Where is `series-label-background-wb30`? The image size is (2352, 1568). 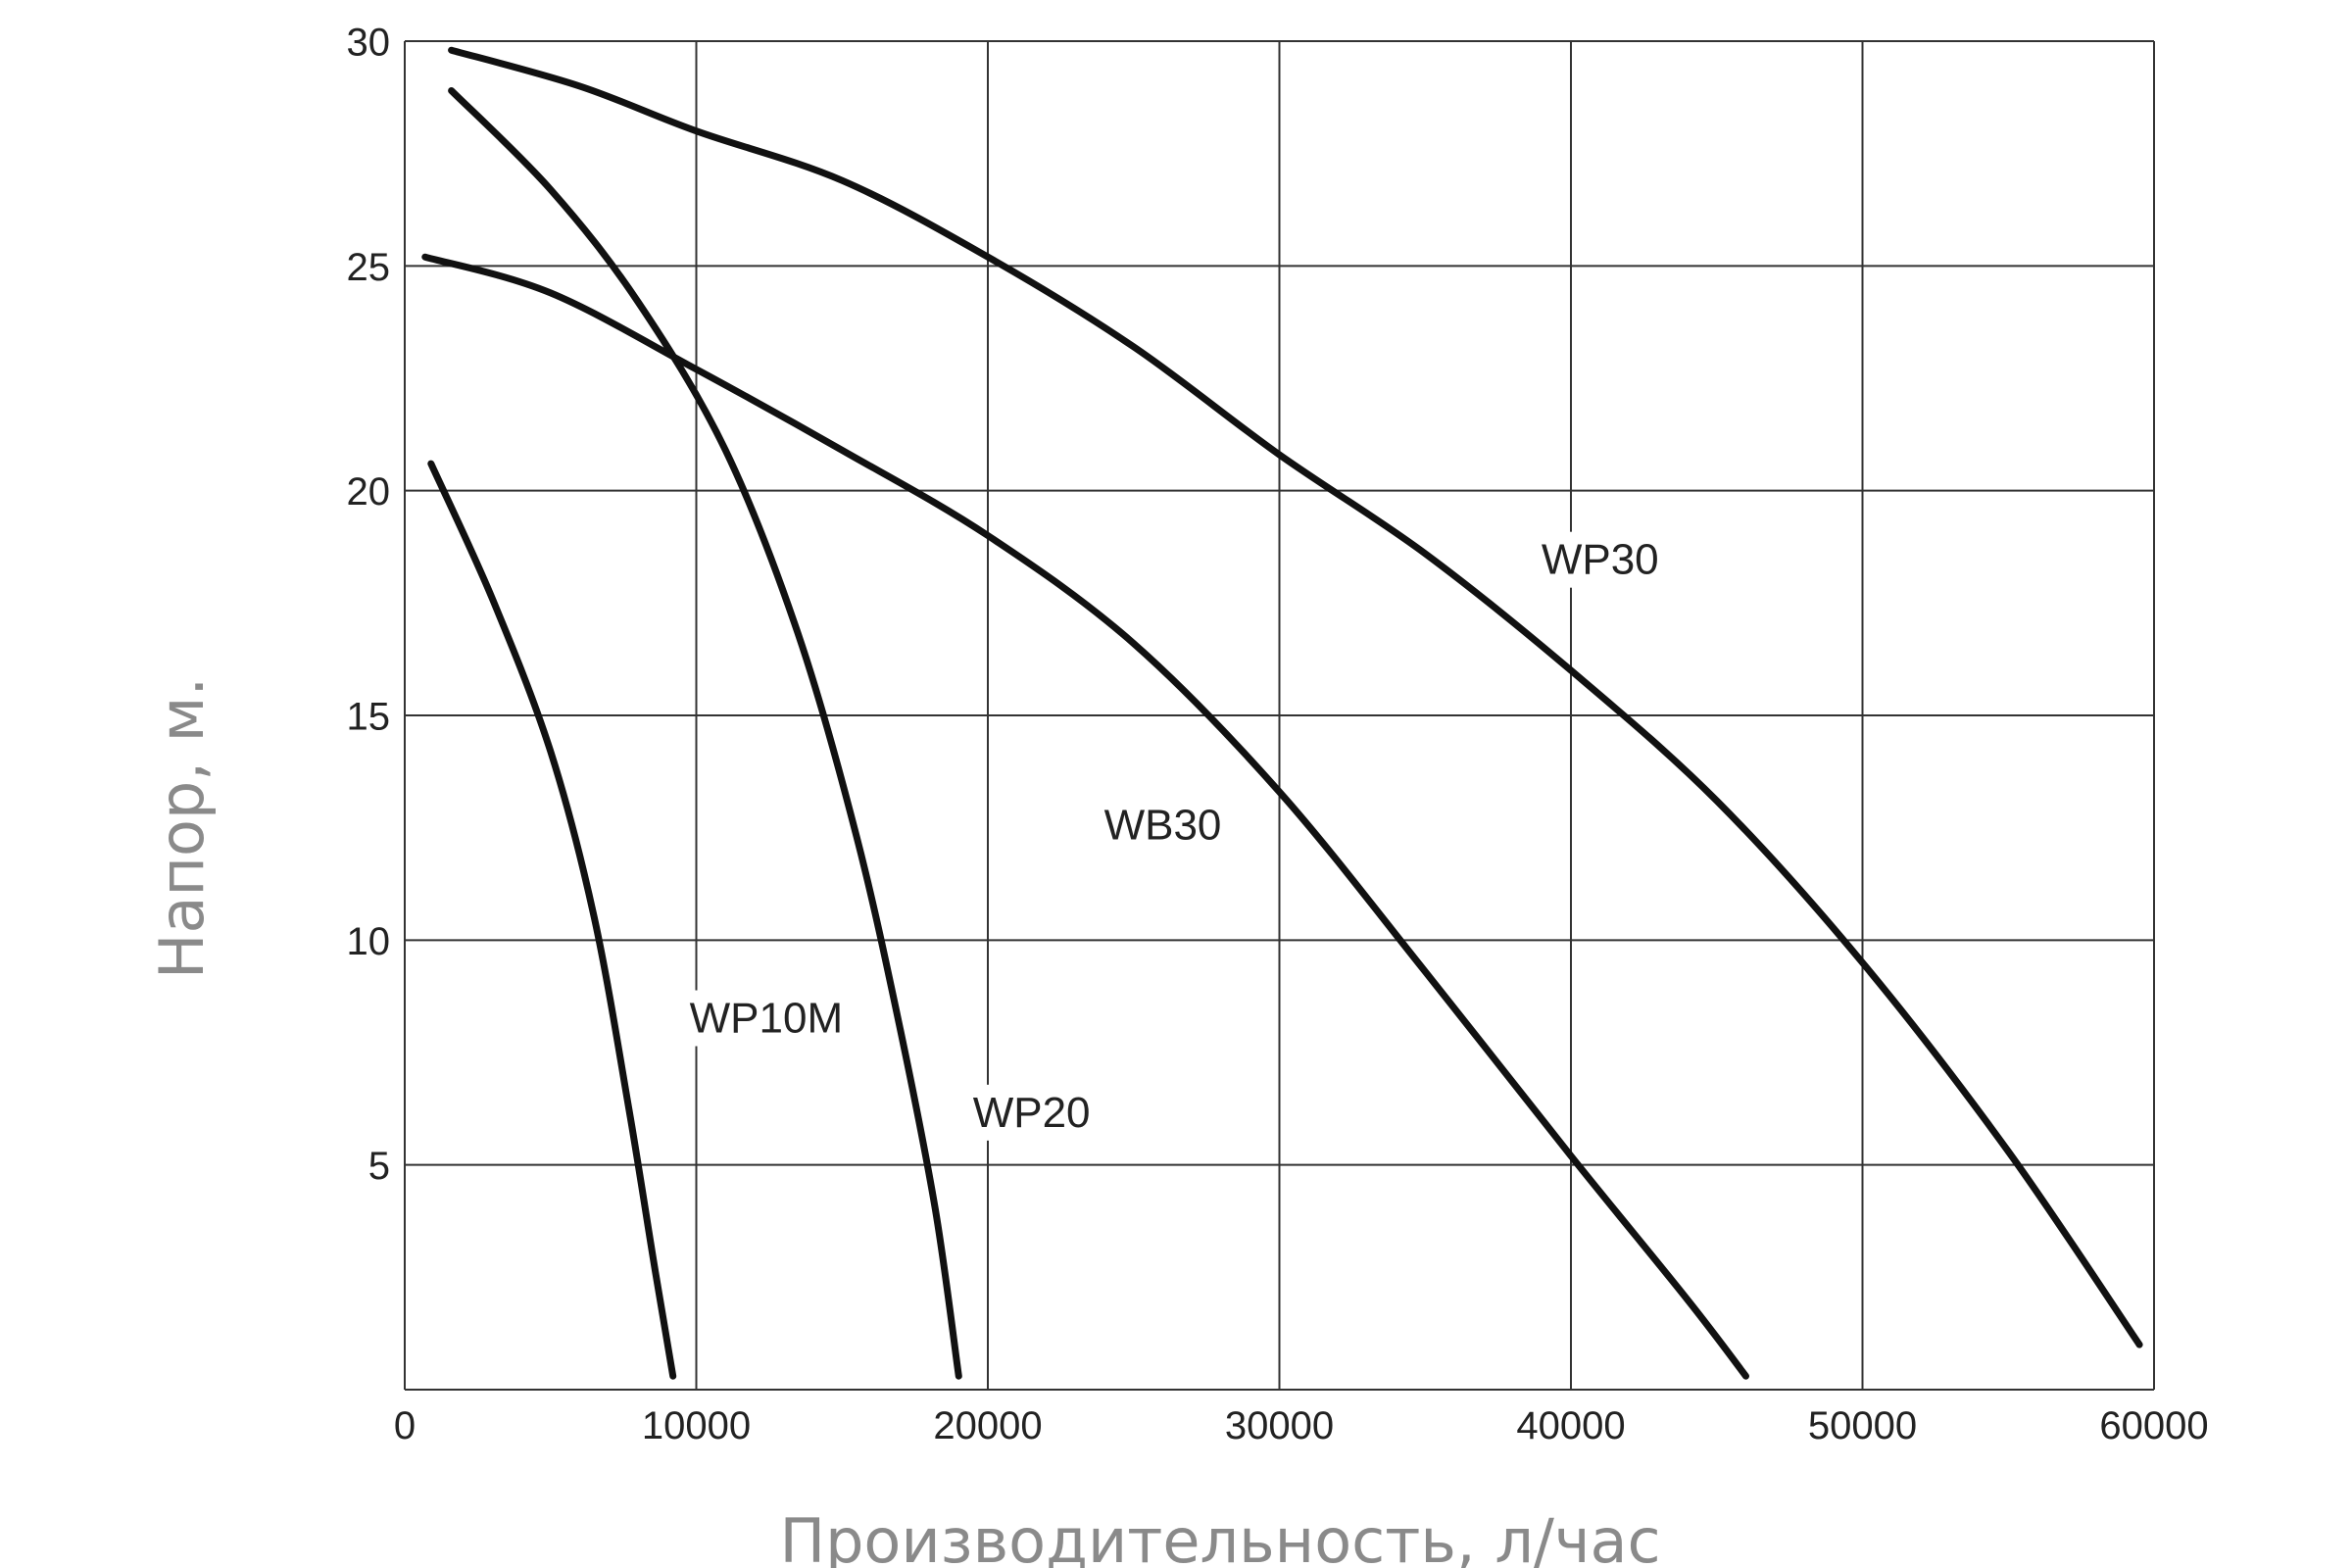 series-label-background-wb30 is located at coordinates (1163, 825).